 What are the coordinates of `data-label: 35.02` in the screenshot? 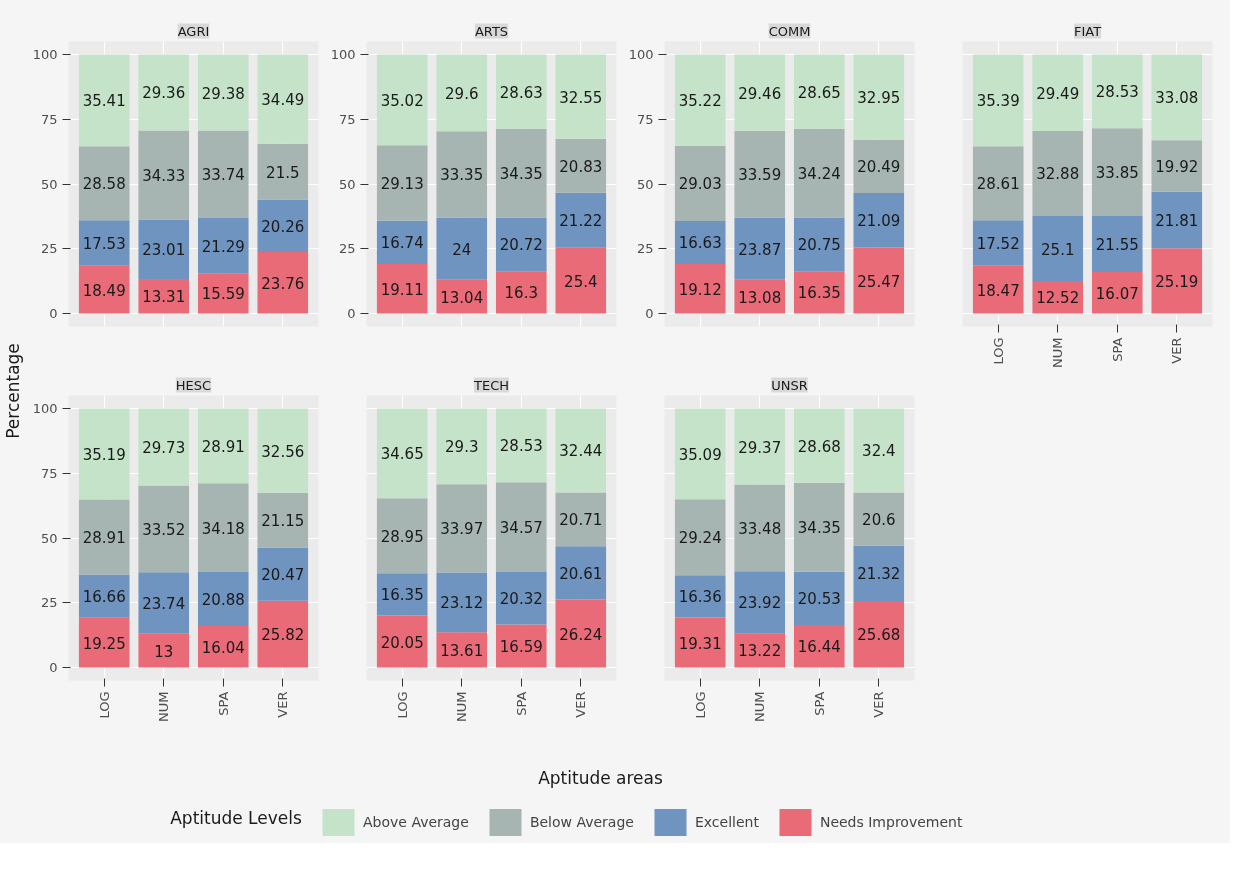 It's located at (402, 100).